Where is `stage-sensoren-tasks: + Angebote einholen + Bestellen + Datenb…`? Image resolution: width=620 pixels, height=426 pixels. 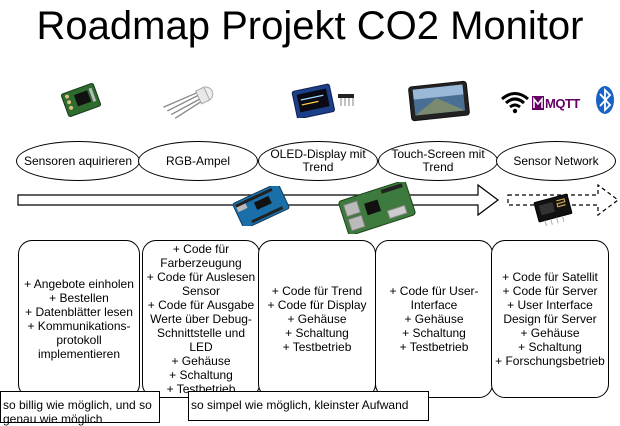
stage-sensoren-tasks: + Angebote einholen + Bestellen + Datenb… is located at coordinates (79, 319).